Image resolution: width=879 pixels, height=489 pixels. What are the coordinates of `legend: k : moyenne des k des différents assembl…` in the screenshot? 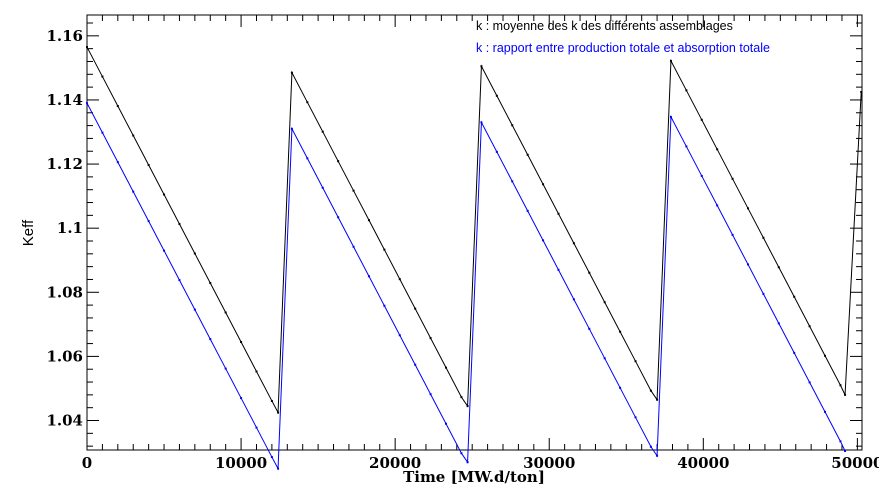 It's located at (623, 37).